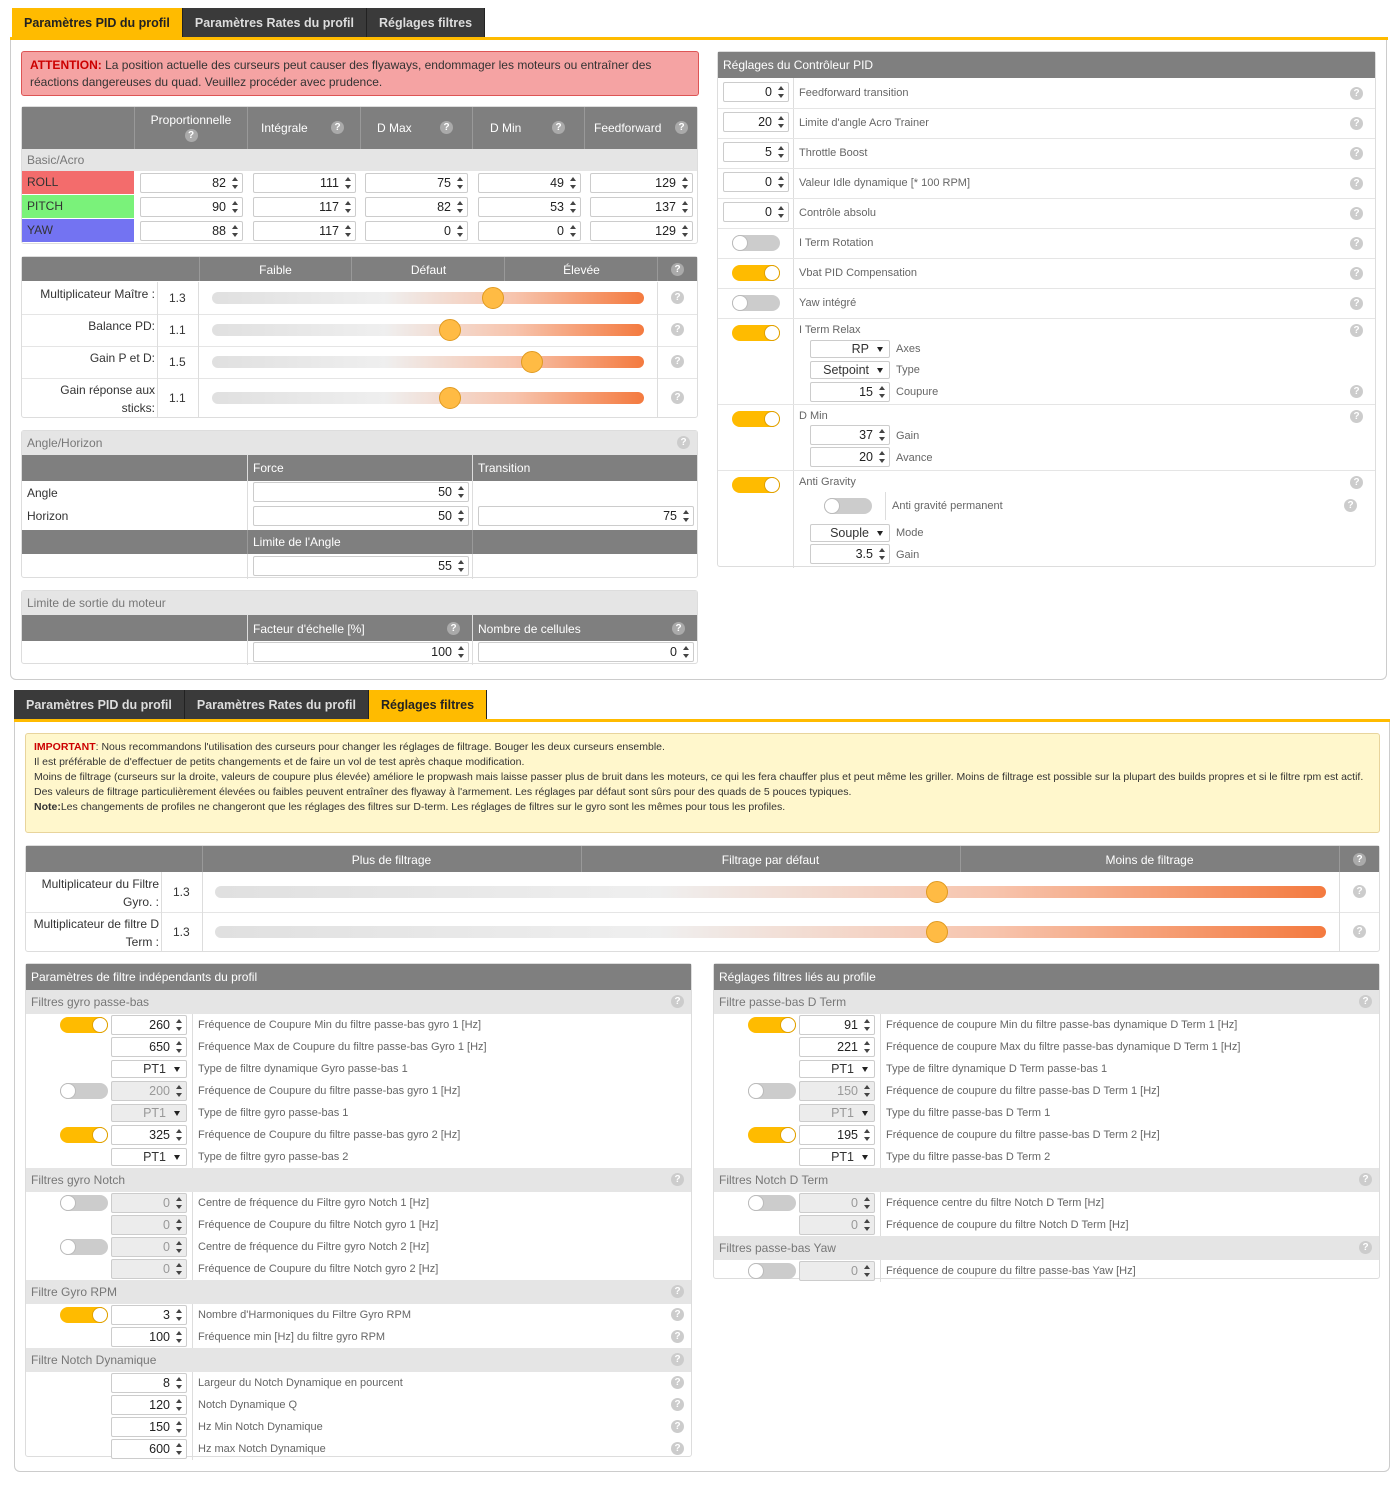 The width and height of the screenshot is (1399, 1490). I want to click on relax-cutoff-input: 15, so click(850, 392).